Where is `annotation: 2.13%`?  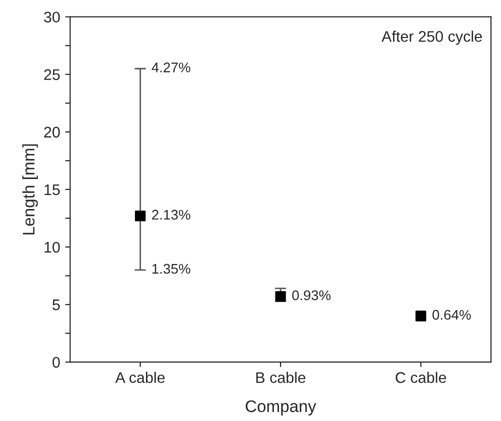
annotation: 2.13% is located at coordinates (171, 215).